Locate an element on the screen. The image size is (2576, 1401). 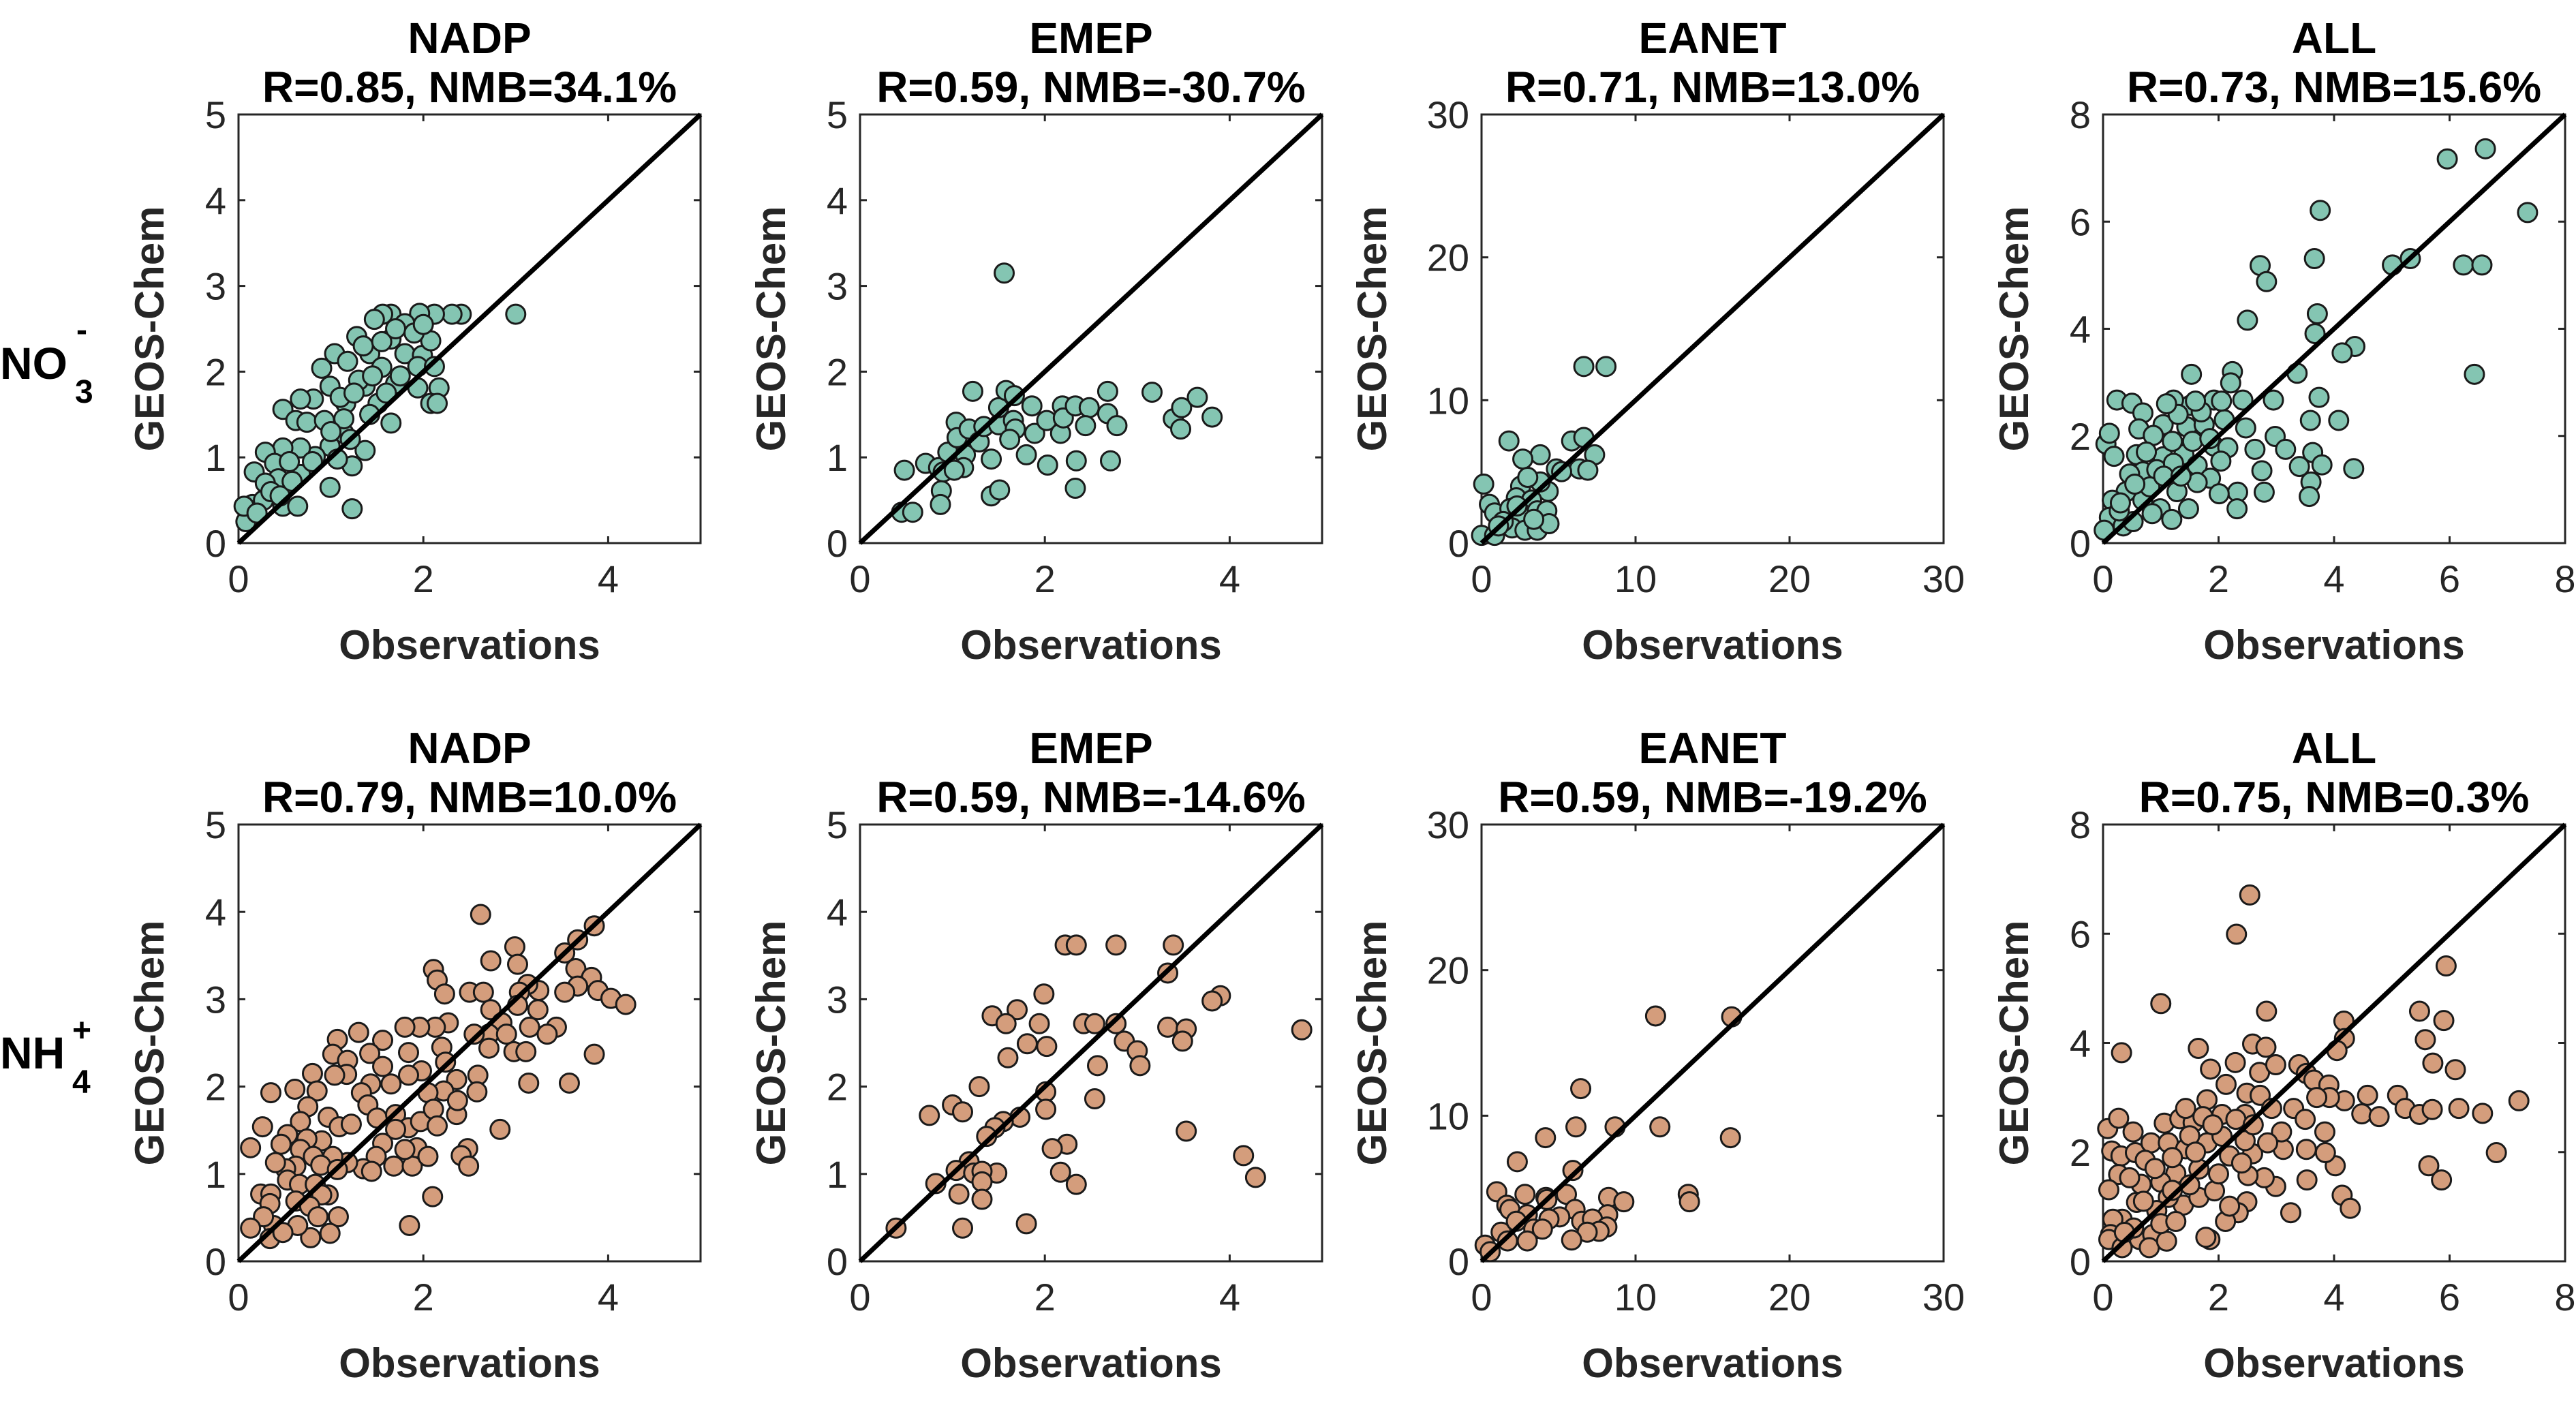
panel-stats: R=0.71, NMB=13.0% is located at coordinates (1713, 87).